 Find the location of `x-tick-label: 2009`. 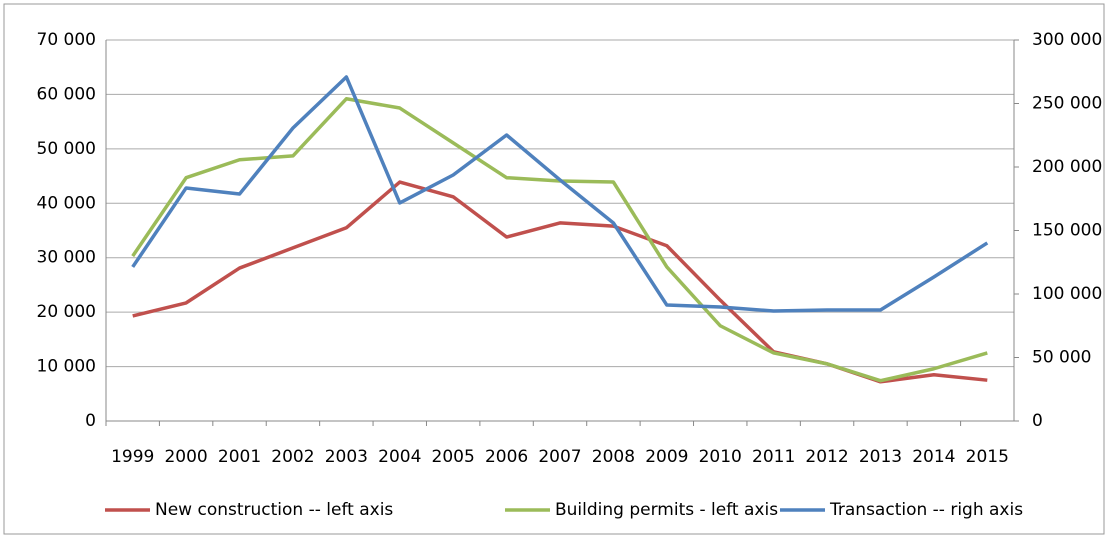

x-tick-label: 2009 is located at coordinates (666, 457).